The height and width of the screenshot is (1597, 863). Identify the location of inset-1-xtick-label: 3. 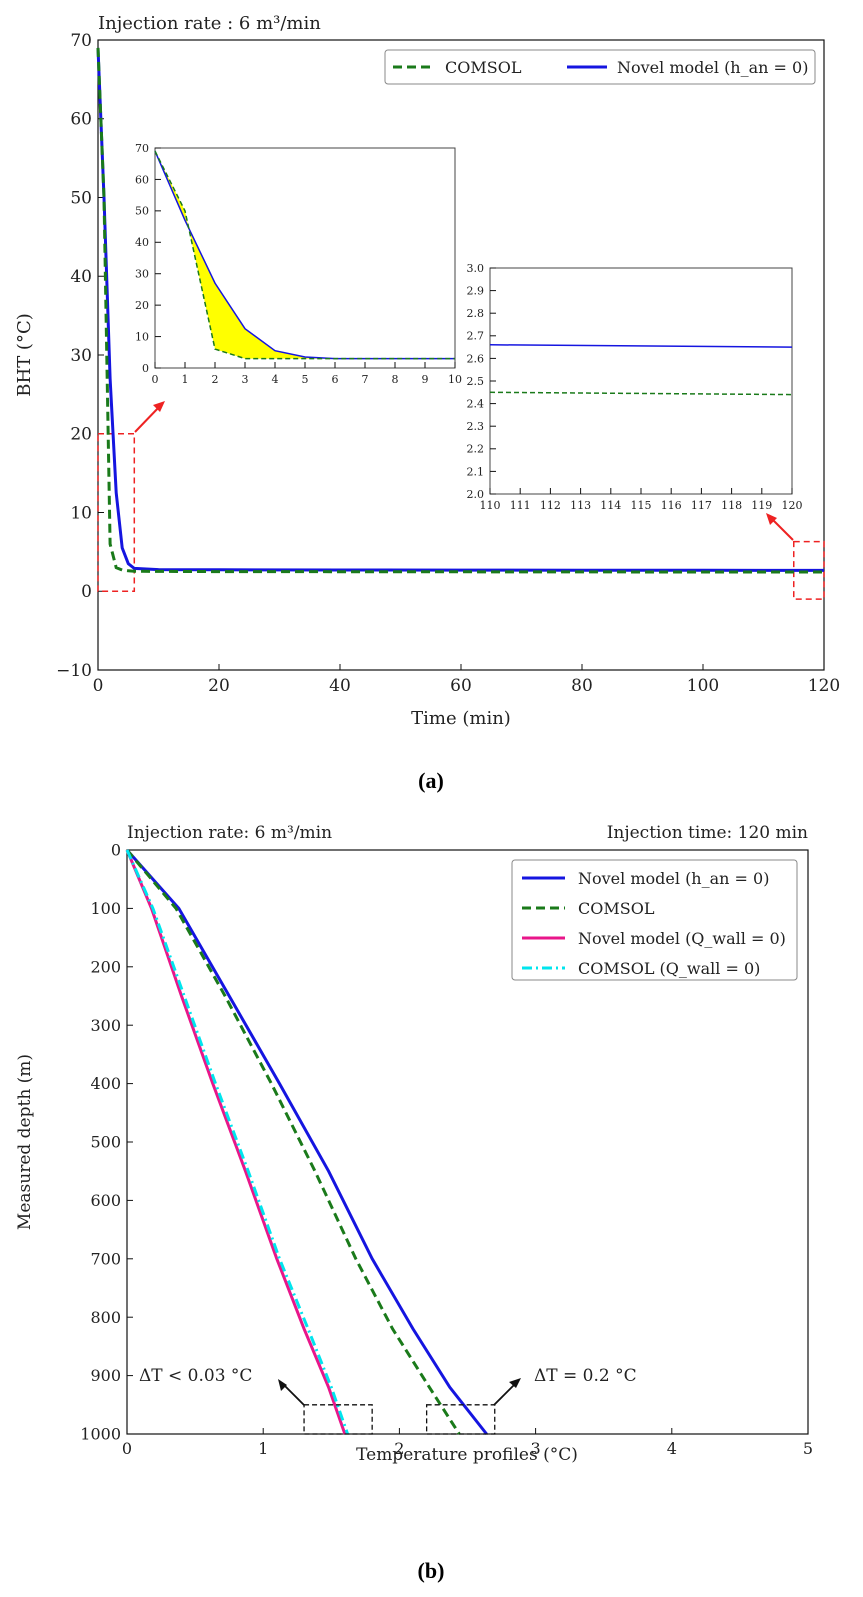
(245, 379).